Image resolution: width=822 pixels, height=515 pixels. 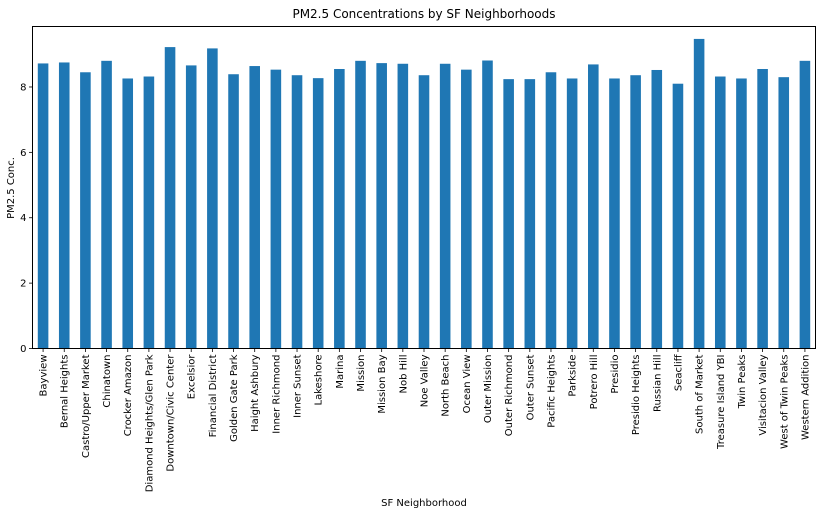 I want to click on x-tick-label: Treasure Island YBI, so click(x=721, y=402).